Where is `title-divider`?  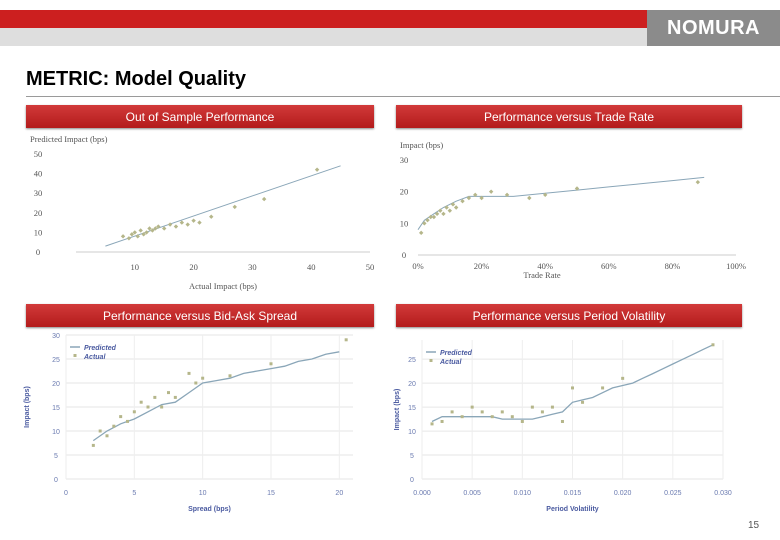
title-divider is located at coordinates (403, 96).